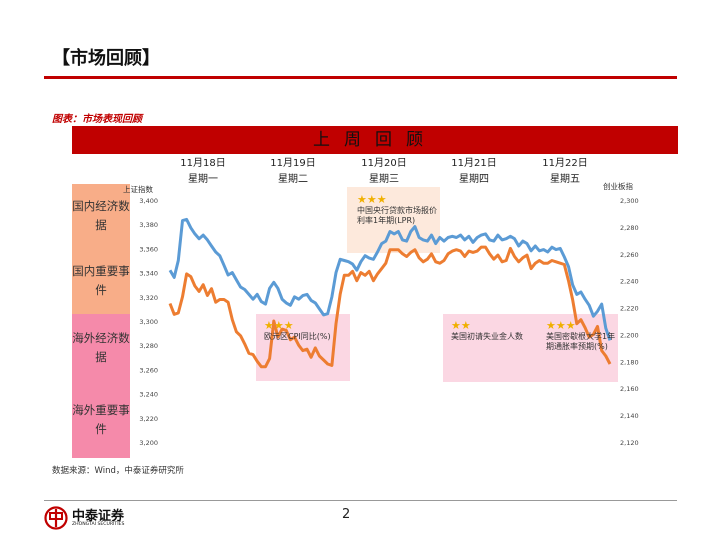 The width and height of the screenshot is (720, 540). What do you see at coordinates (293, 179) in the screenshot?
I see `day-weekday: 星期二` at bounding box center [293, 179].